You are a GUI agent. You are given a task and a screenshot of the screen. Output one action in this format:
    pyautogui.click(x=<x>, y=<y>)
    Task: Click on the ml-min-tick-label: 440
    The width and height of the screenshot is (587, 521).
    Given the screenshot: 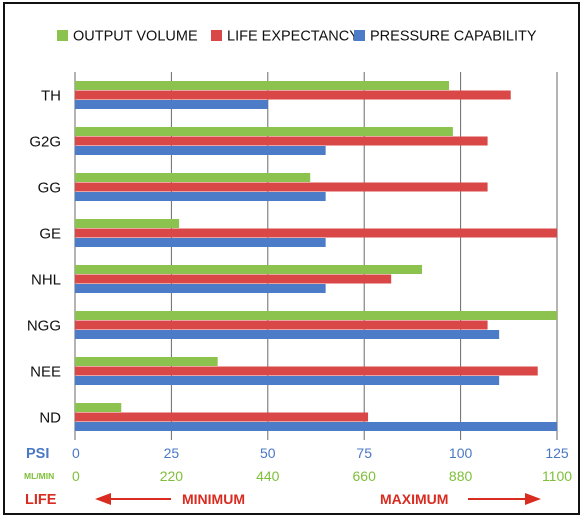 What is the action you would take?
    pyautogui.click(x=268, y=476)
    